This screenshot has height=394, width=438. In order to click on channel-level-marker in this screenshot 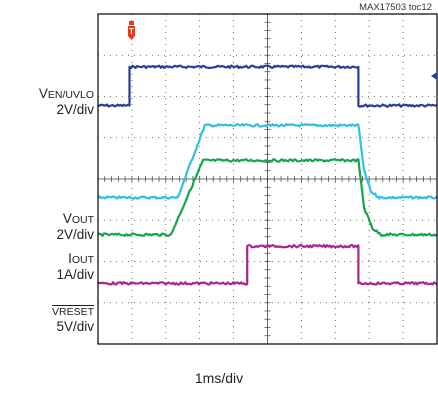, I will do `click(434, 76)`.